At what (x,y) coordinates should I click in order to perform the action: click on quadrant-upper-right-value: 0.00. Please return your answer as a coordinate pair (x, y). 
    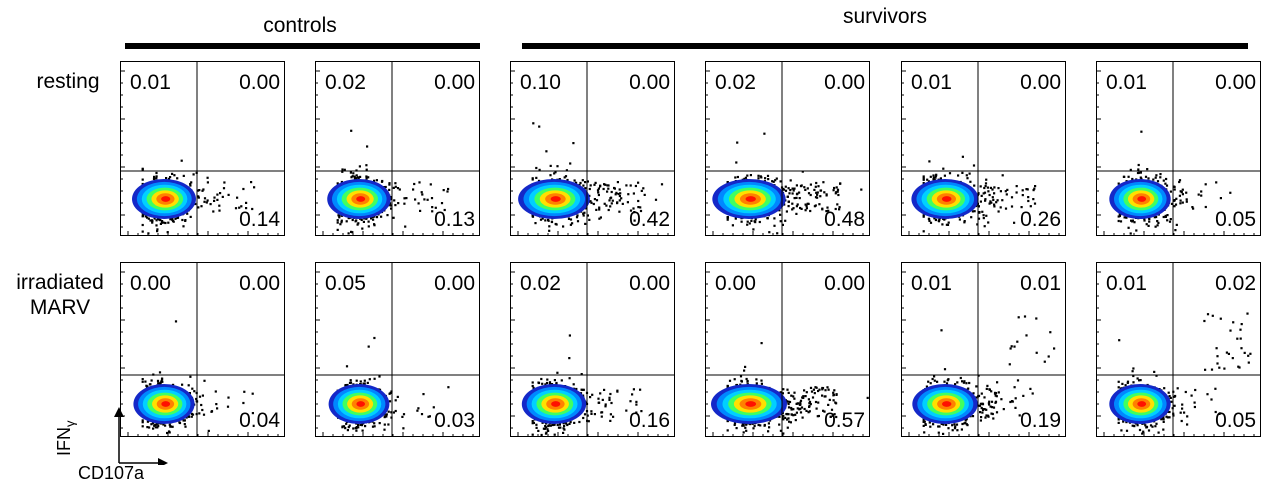
    Looking at the image, I should click on (259, 82).